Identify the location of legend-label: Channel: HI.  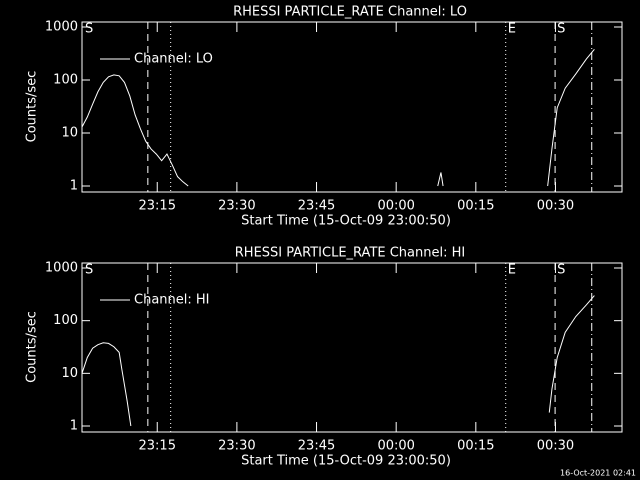
(172, 300).